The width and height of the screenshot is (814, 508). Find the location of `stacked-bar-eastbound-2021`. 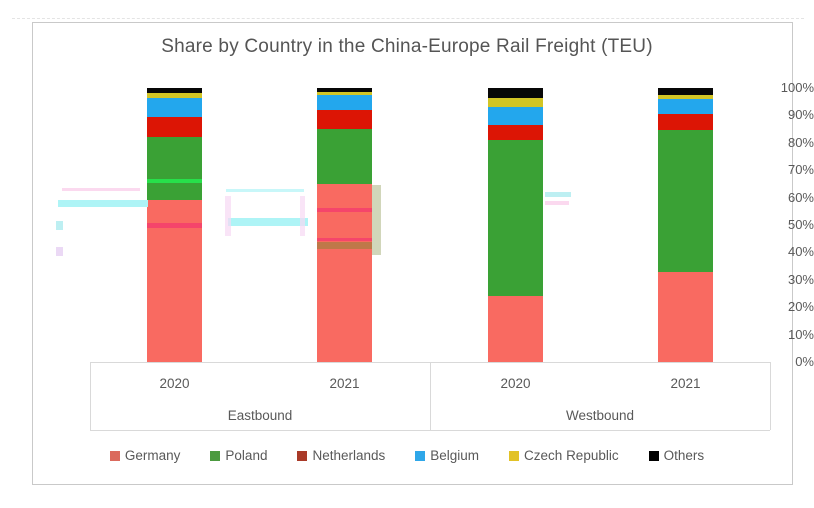

stacked-bar-eastbound-2021 is located at coordinates (344, 225).